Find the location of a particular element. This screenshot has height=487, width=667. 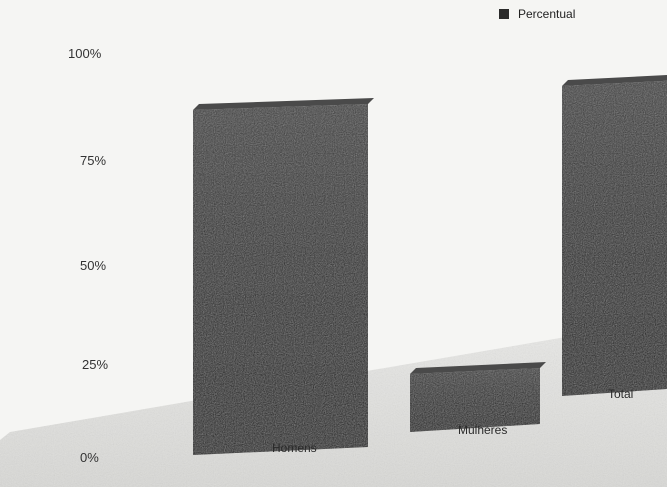

bar-top-total is located at coordinates (614, 80).